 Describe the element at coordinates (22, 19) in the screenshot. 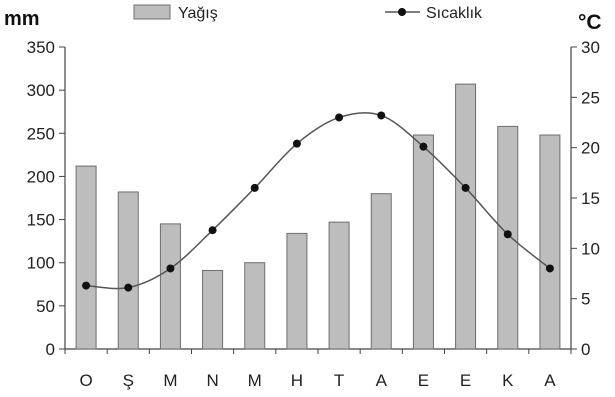

I see `left-axis-unit-label: mm` at that location.